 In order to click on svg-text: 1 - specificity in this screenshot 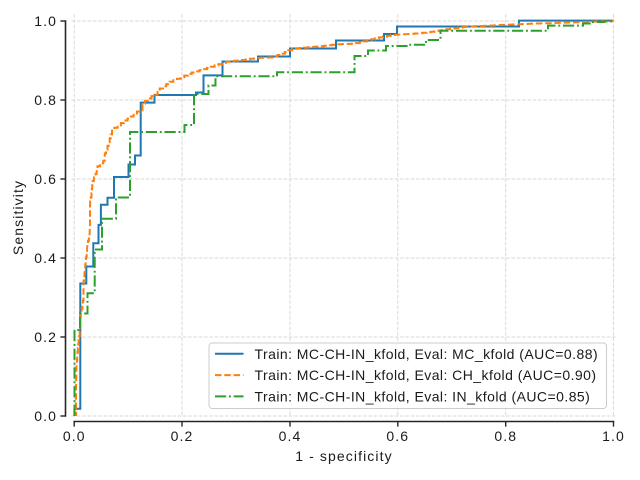, I will do `click(343, 456)`.